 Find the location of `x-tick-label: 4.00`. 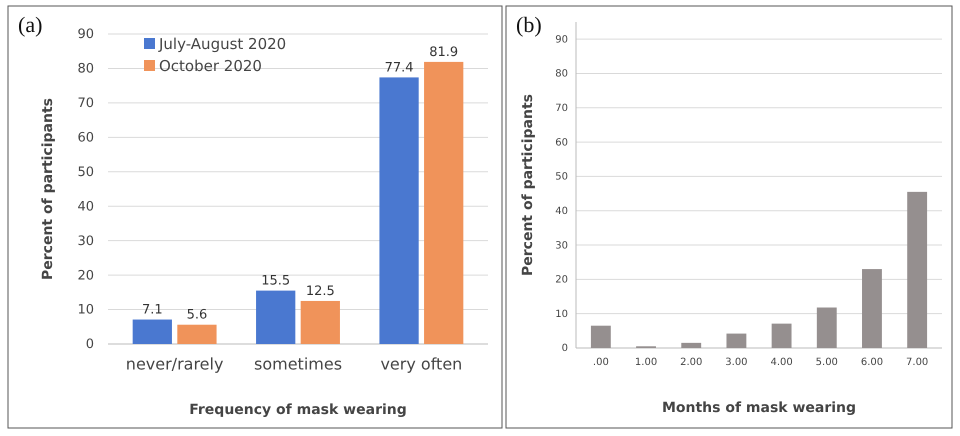

x-tick-label: 4.00 is located at coordinates (781, 362).